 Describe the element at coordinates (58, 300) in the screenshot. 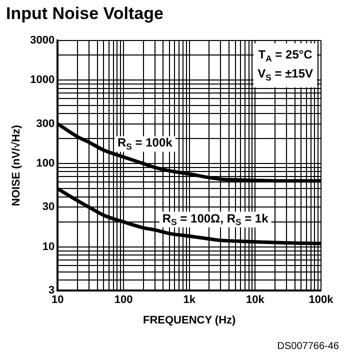

I see `x-tick-label: 10` at that location.